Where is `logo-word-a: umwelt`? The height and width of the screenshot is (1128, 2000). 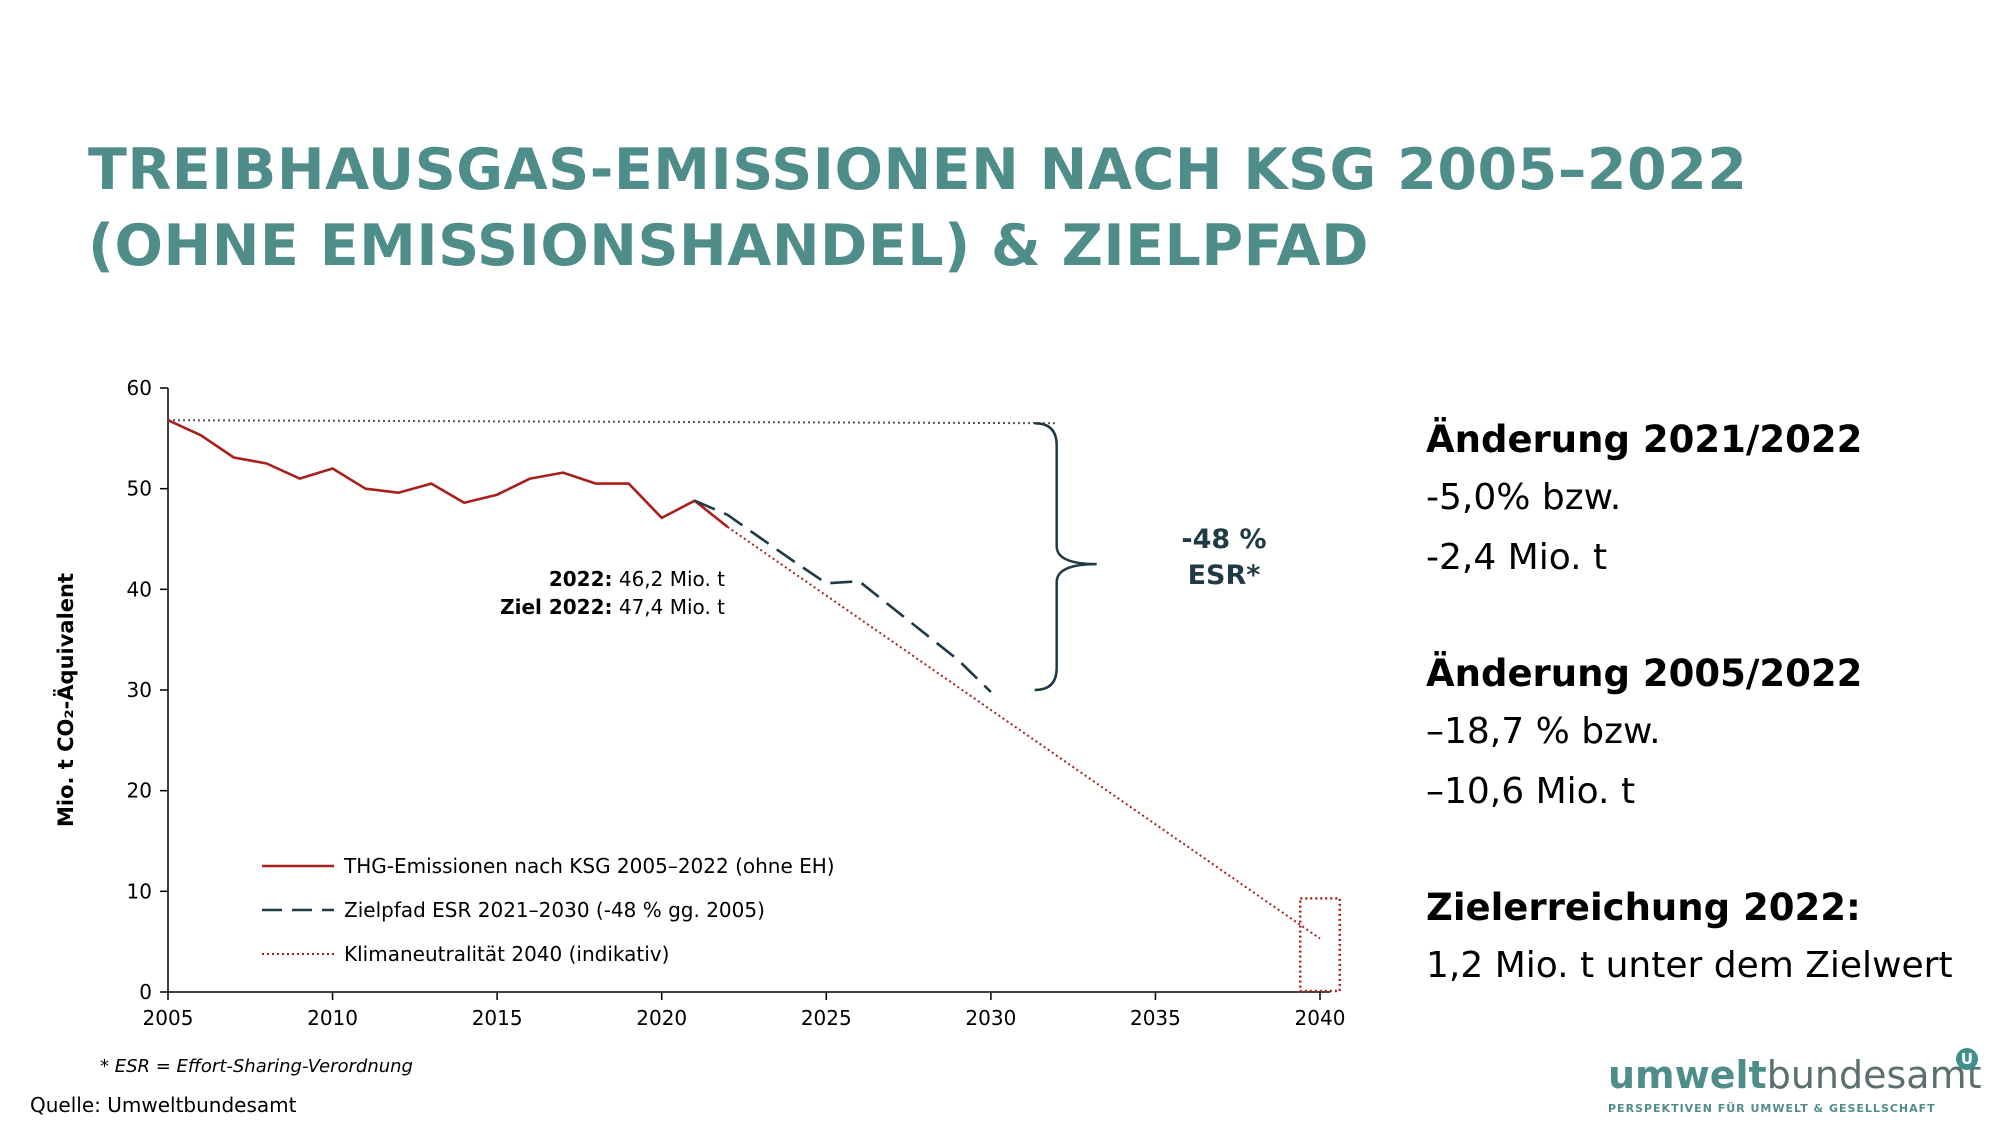 logo-word-a: umwelt is located at coordinates (1687, 1075).